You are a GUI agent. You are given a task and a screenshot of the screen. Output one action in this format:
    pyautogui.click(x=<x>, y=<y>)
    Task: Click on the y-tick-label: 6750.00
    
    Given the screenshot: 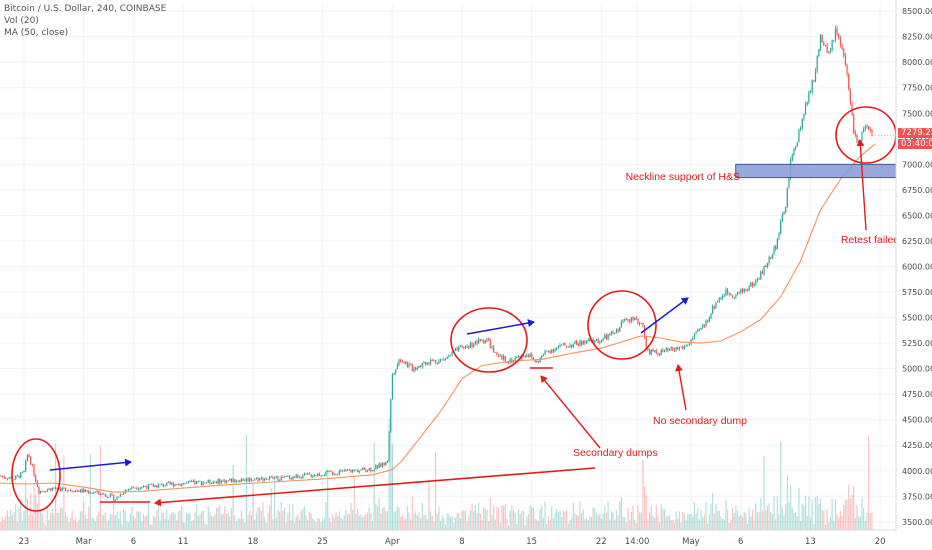 What is the action you would take?
    pyautogui.click(x=917, y=190)
    